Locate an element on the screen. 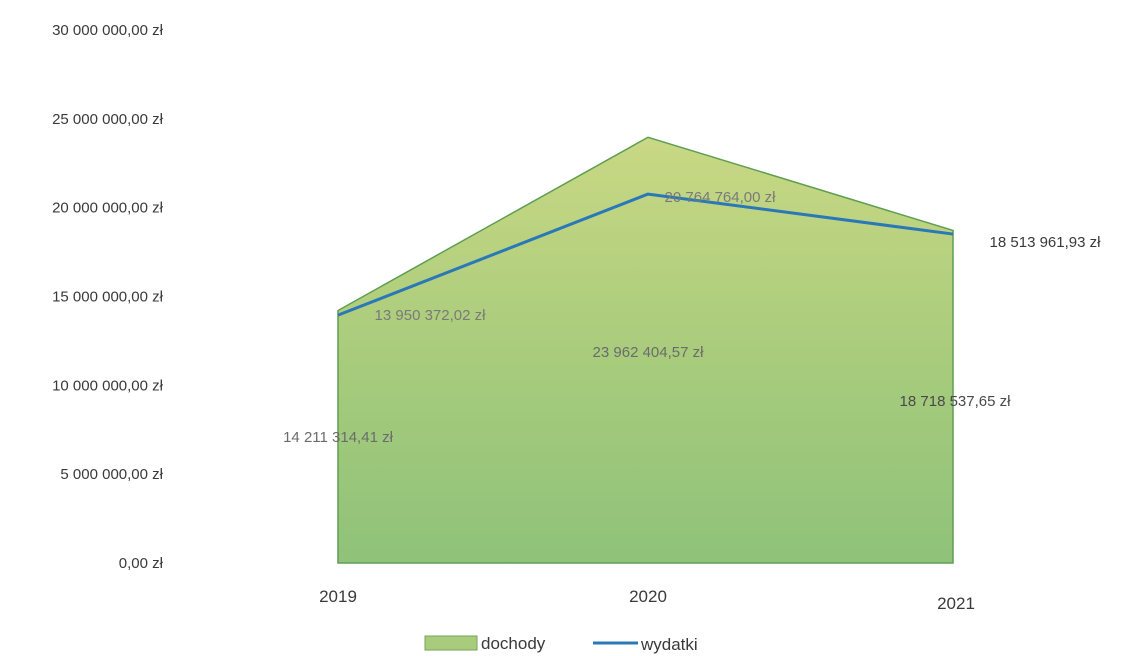 Image resolution: width=1131 pixels, height=656 pixels. data-label-dochody: 18 718 537,65 zł is located at coordinates (956, 401).